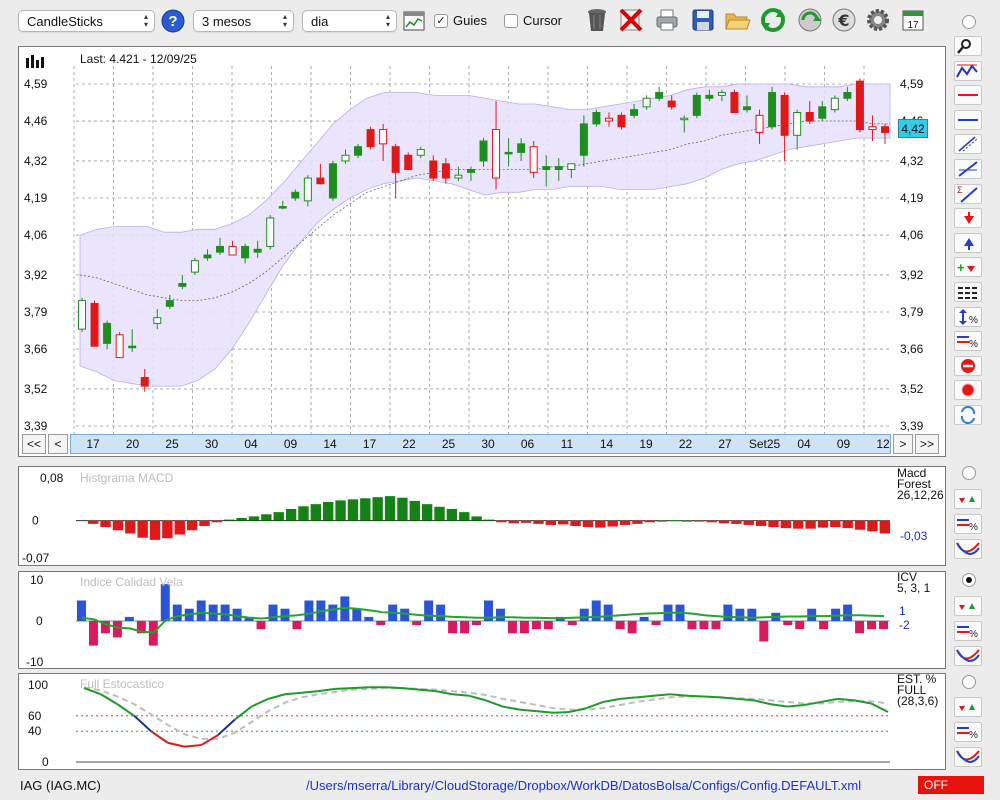 The height and width of the screenshot is (800, 1000). I want to click on arrow-down-button, so click(968, 218).